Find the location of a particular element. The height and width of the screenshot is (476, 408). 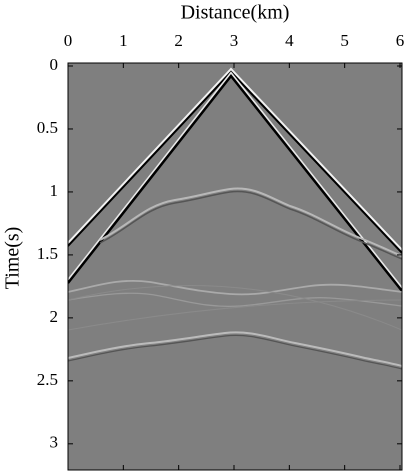

x-tick-label: 6 is located at coordinates (400, 40).